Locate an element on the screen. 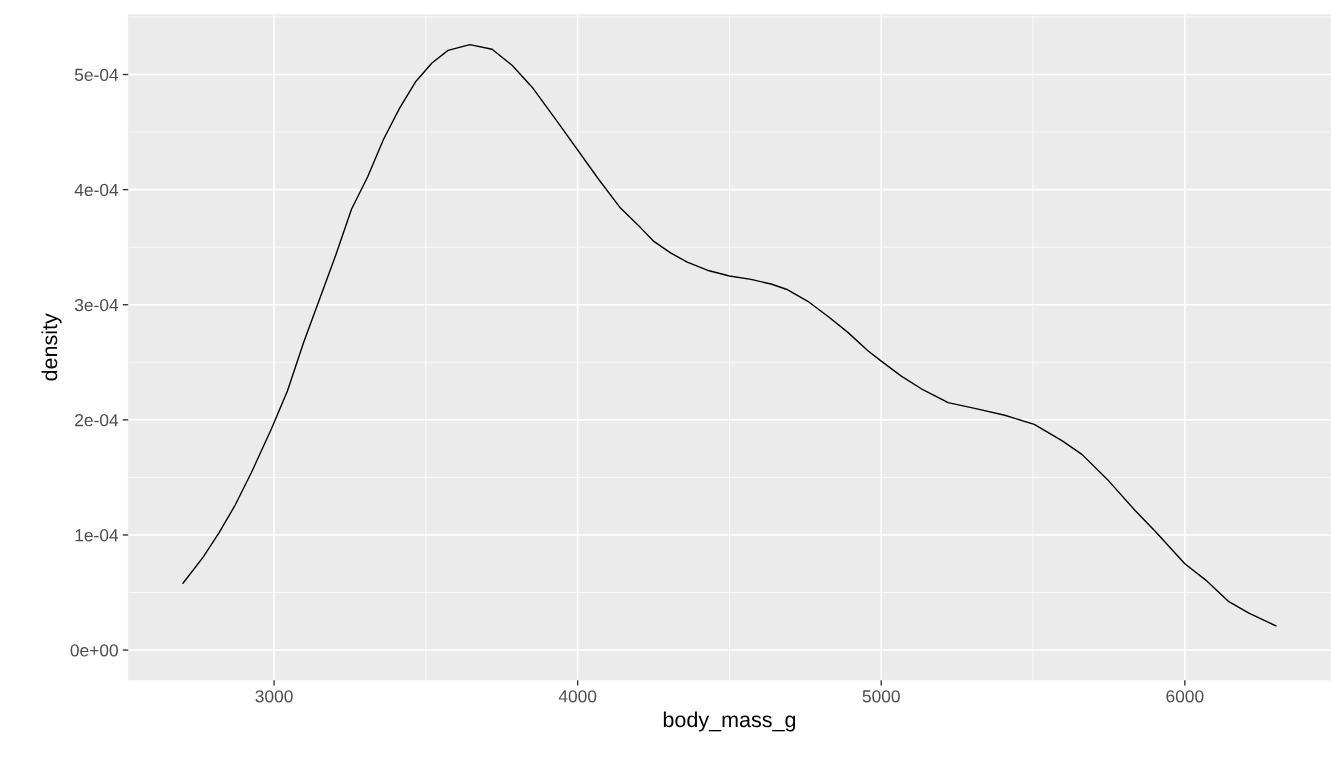 The image size is (1344, 768). y-tick-label: 2e-04 is located at coordinates (97, 420).